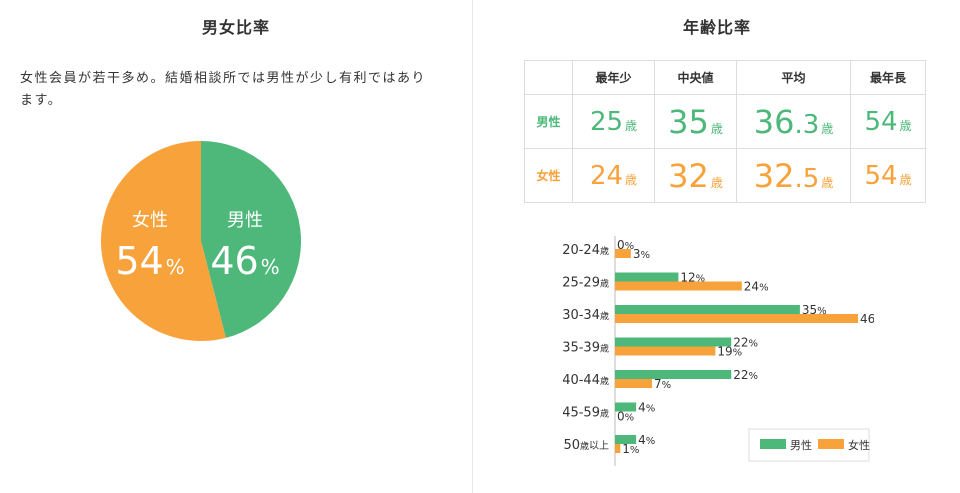  Describe the element at coordinates (585, 250) in the screenshot. I see `bar-category-label: 20-24歳` at that location.